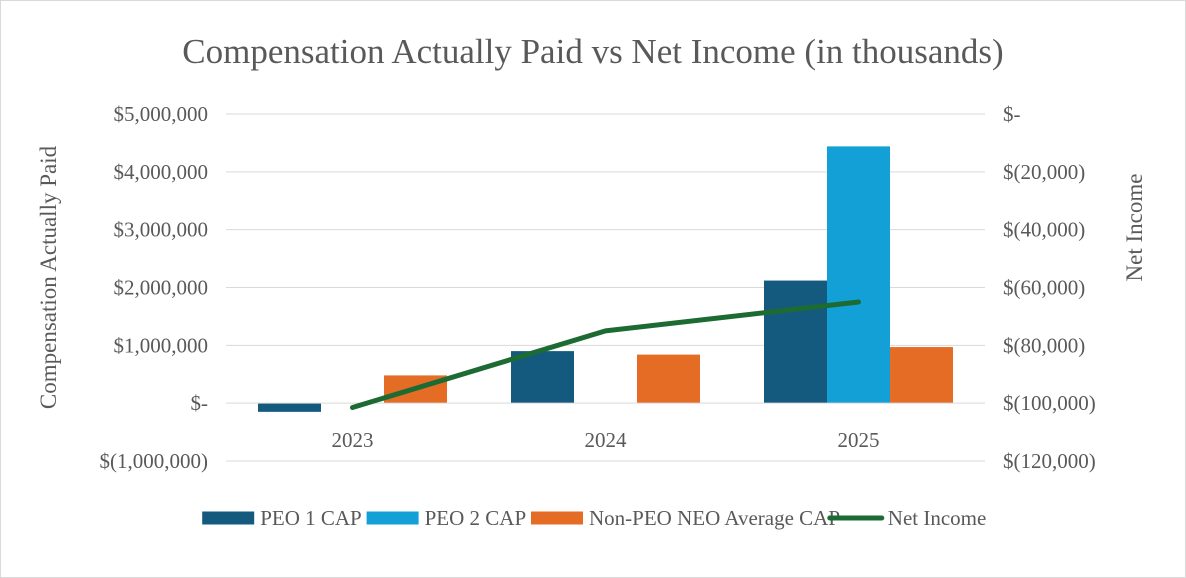 The width and height of the screenshot is (1186, 578). Describe the element at coordinates (714, 518) in the screenshot. I see `legend-label: Non-PEO NEO Average CAP` at that location.